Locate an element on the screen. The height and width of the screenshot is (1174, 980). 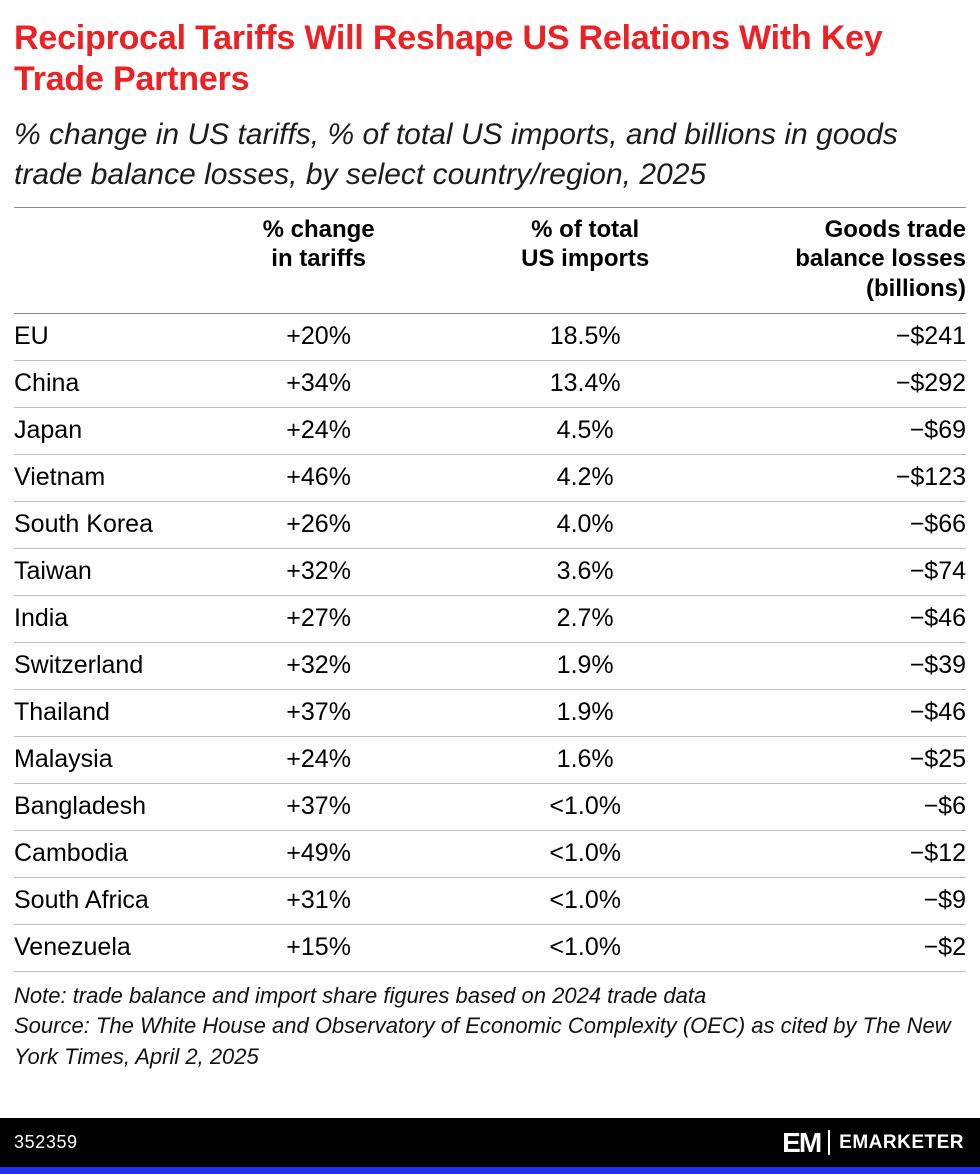
trade-balance-cell: −$66 is located at coordinates (851, 525).